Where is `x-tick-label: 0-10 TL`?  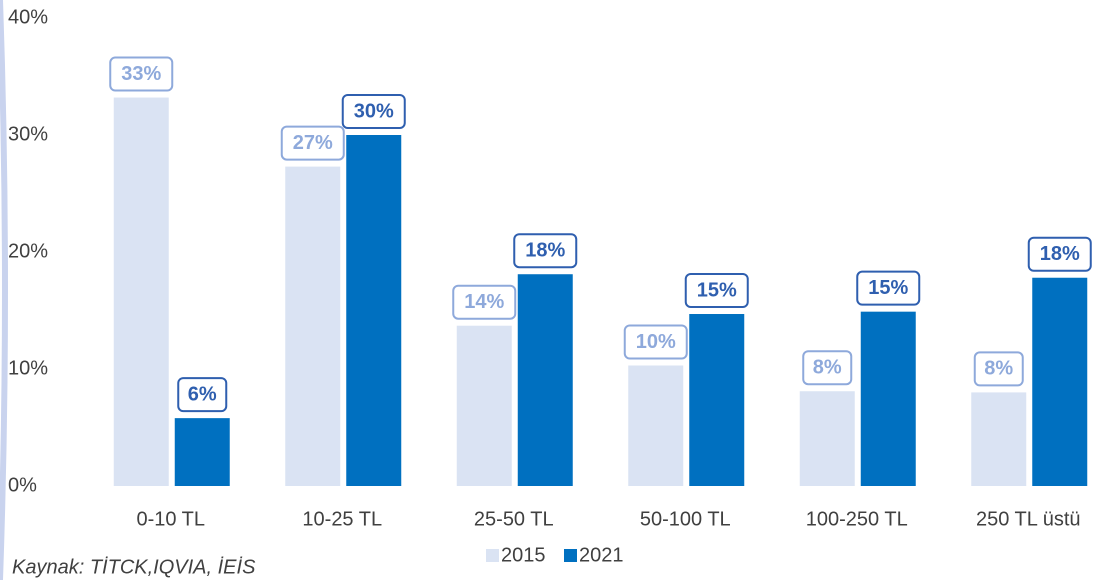 x-tick-label: 0-10 TL is located at coordinates (170, 519).